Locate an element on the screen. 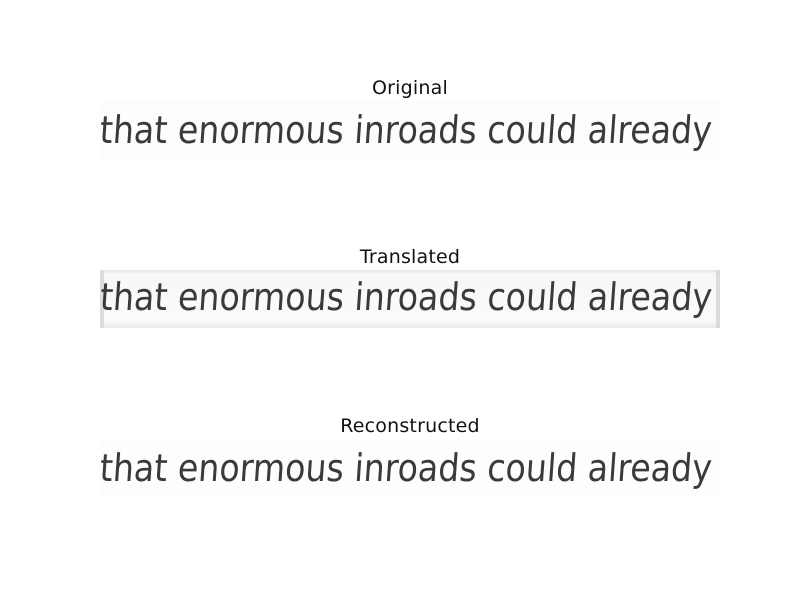  handwritten-text-original: that enormous inroads could already is located at coordinates (407, 130).